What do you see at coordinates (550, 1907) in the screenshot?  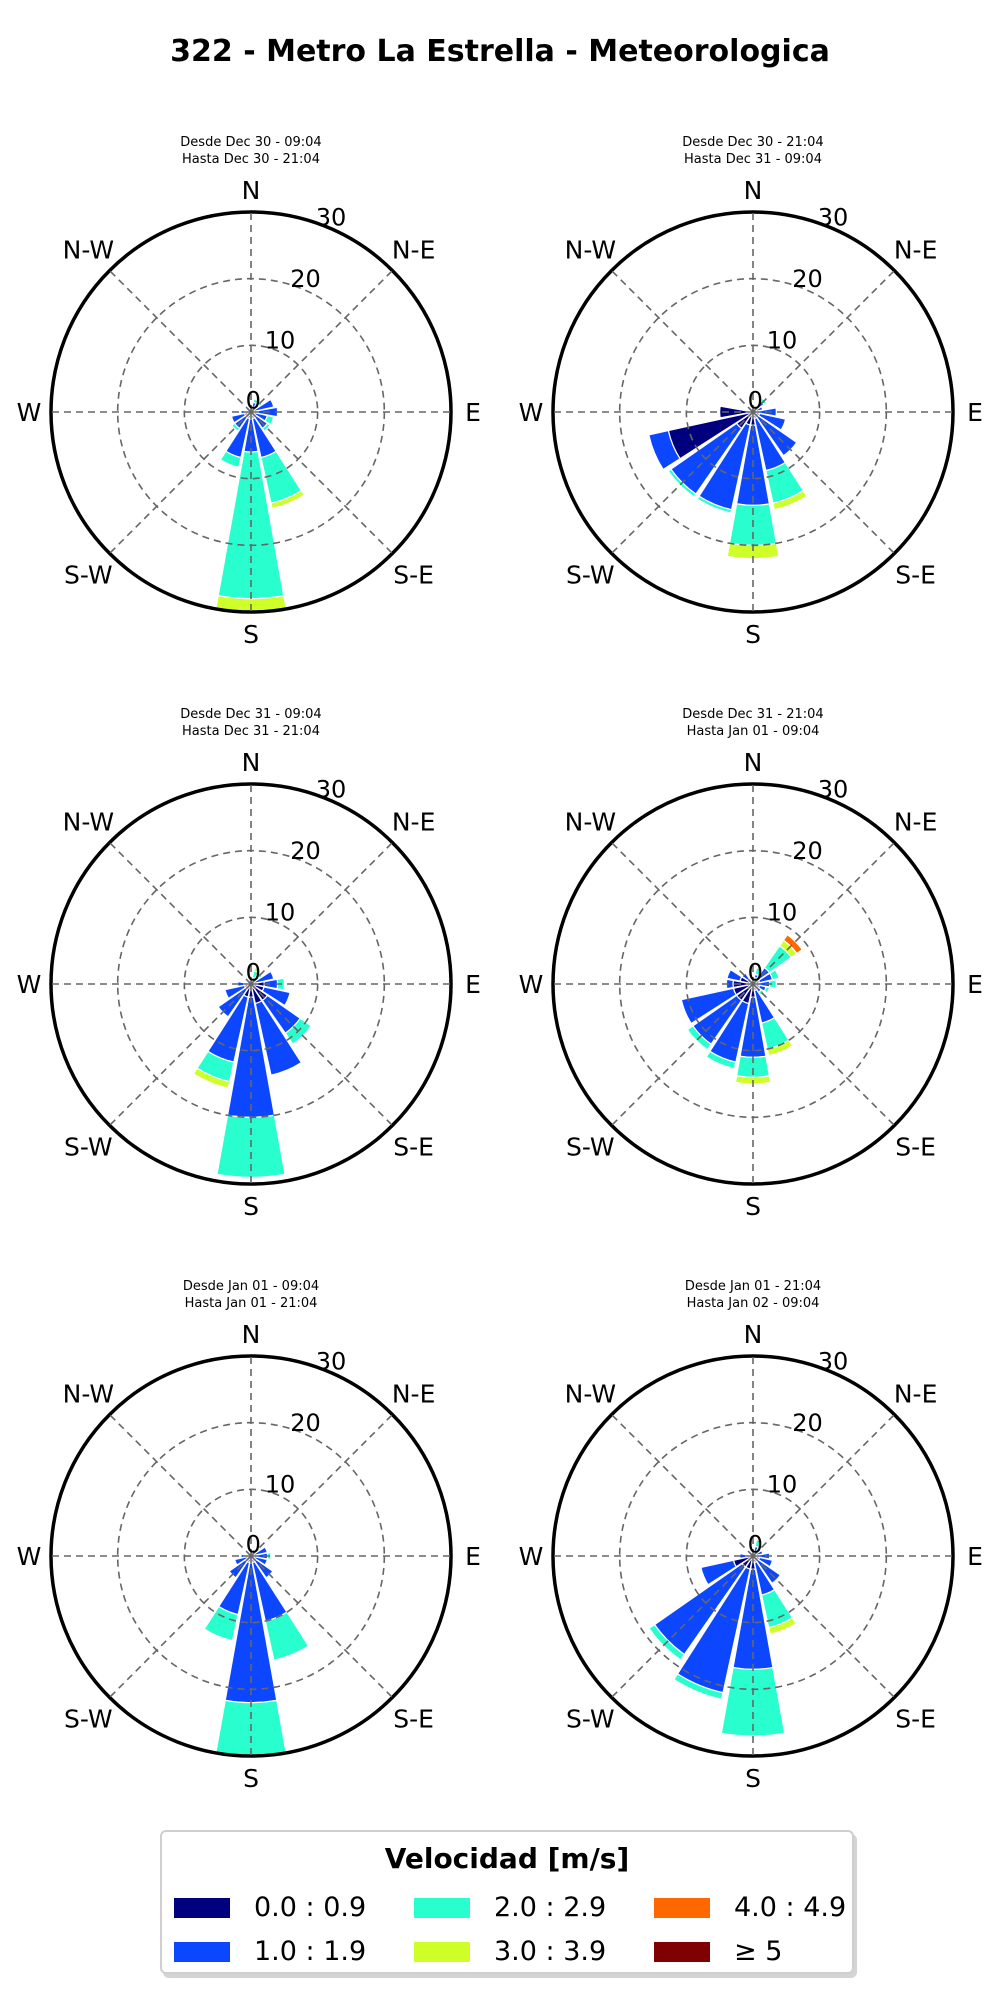 I see `legend-label: 2.0 : 2.9` at bounding box center [550, 1907].